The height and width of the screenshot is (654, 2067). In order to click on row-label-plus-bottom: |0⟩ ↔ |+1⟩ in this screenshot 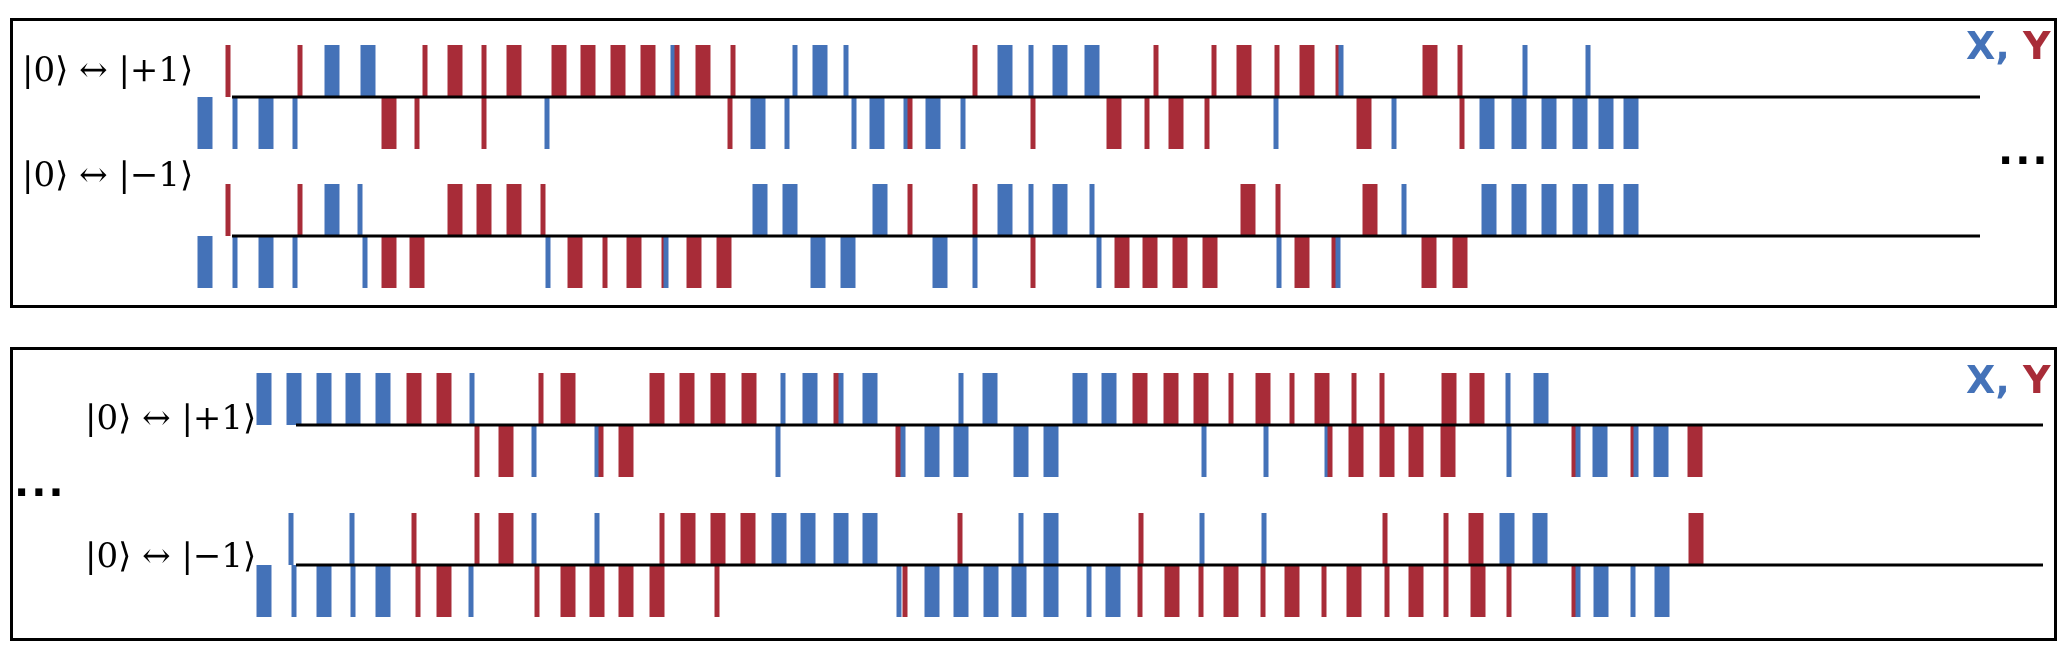, I will do `click(171, 418)`.